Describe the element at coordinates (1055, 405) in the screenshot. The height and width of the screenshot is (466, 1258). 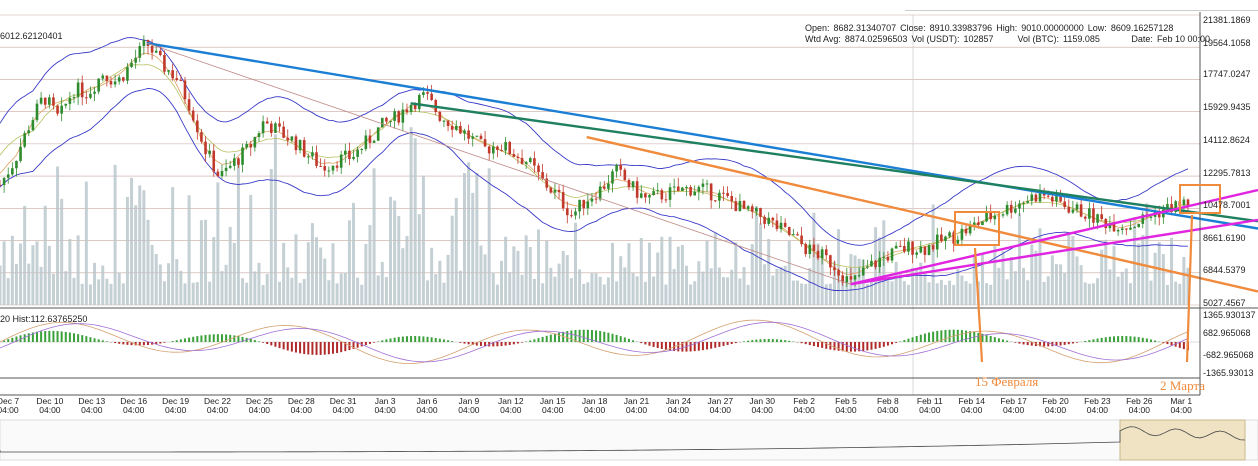
I see `time-tick: Feb 20 04:00` at that location.